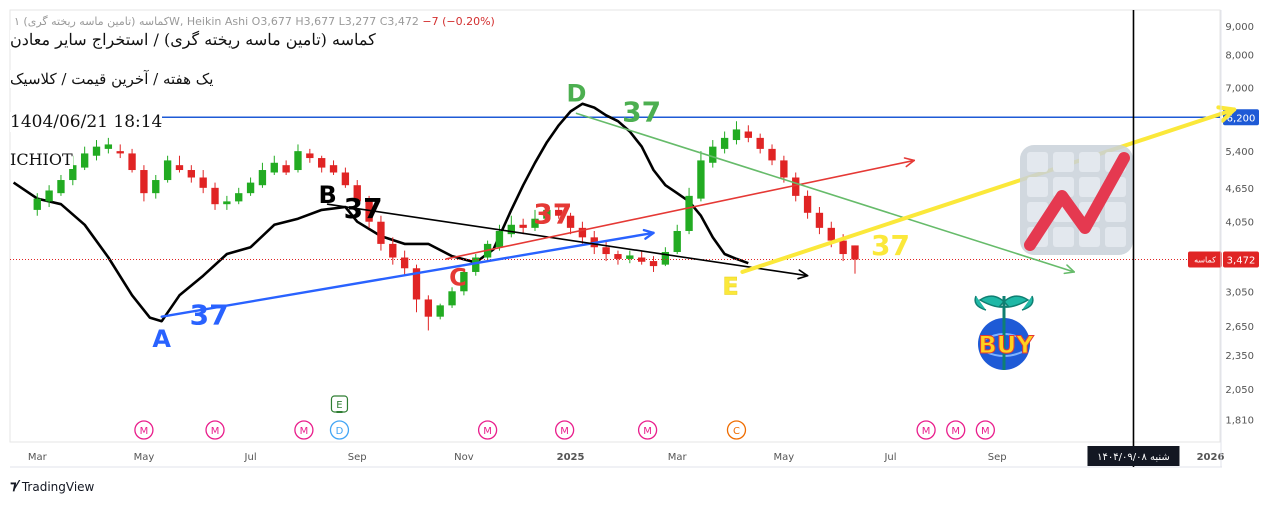  Describe the element at coordinates (58, 486) in the screenshot. I see `brand-name: TradingView` at that location.